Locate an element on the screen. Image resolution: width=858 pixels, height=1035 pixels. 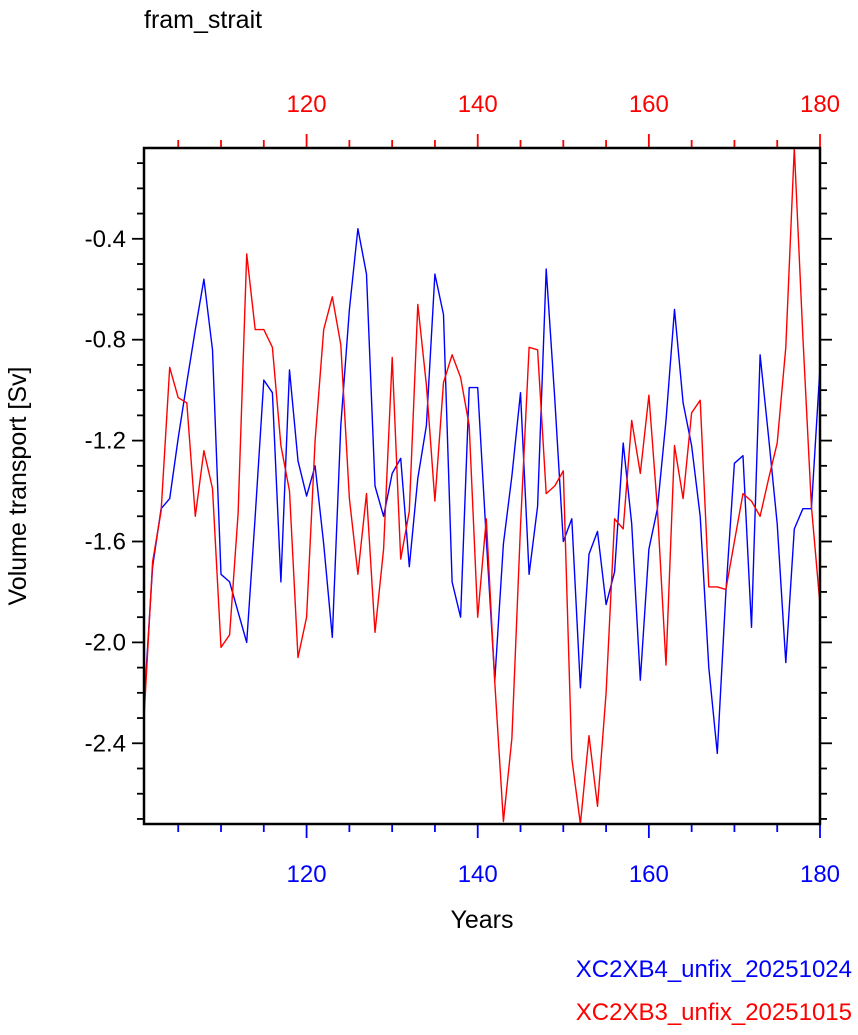
x-tick-label-top: 120 is located at coordinates (307, 104).